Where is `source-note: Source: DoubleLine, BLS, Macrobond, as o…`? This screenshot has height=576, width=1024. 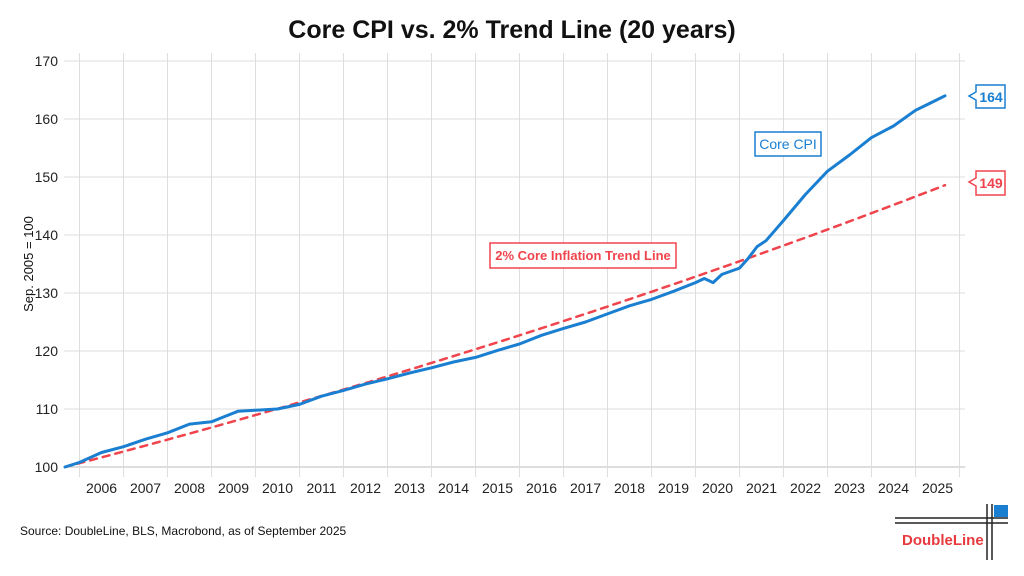
source-note: Source: DoubleLine, BLS, Macrobond, as o… is located at coordinates (183, 531).